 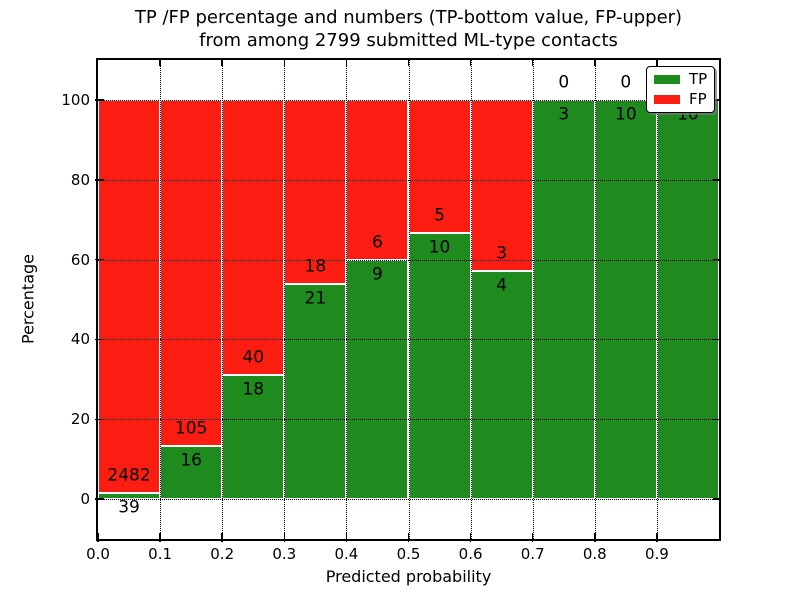 I want to click on x-tick-label: 0.2, so click(x=222, y=554).